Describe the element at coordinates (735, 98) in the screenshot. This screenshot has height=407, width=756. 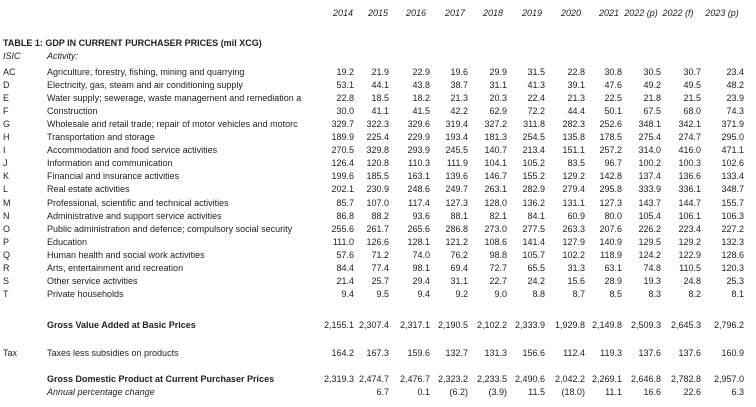
I see `value-cell: 23.9` at that location.